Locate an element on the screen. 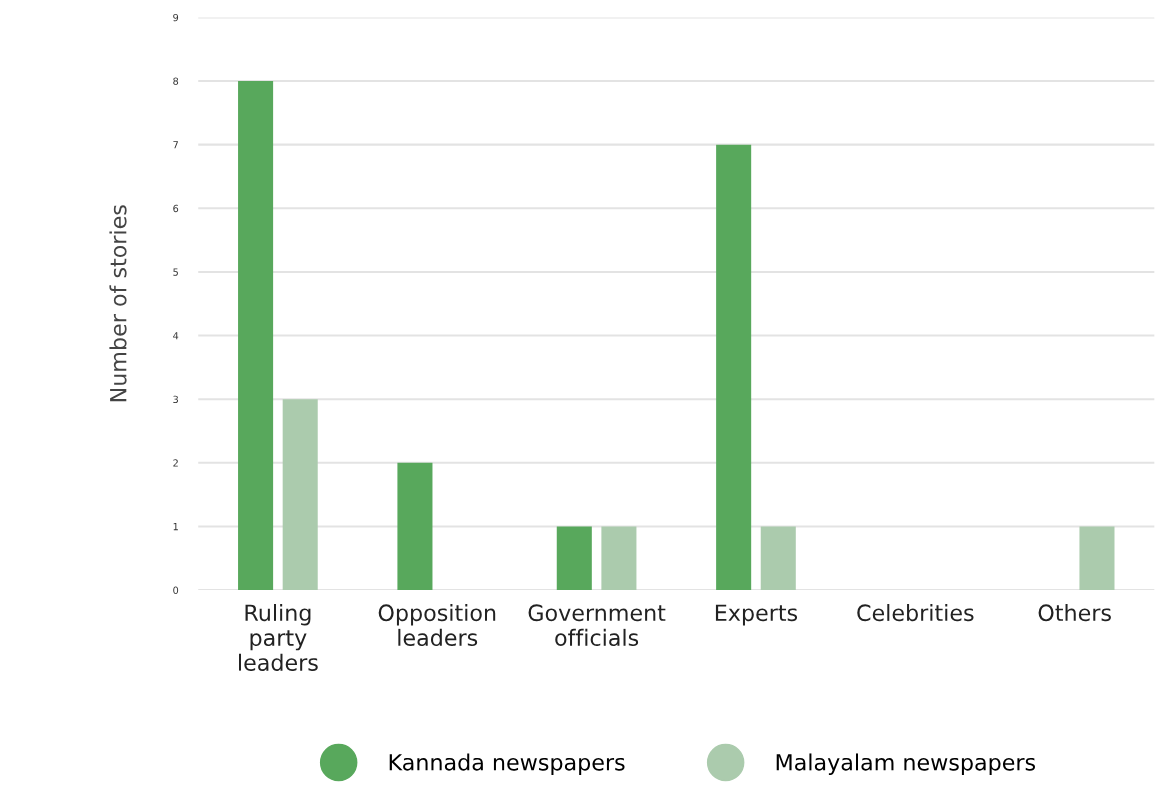 This screenshot has height=791, width=1166. y-tick-label: 8 is located at coordinates (176, 81).